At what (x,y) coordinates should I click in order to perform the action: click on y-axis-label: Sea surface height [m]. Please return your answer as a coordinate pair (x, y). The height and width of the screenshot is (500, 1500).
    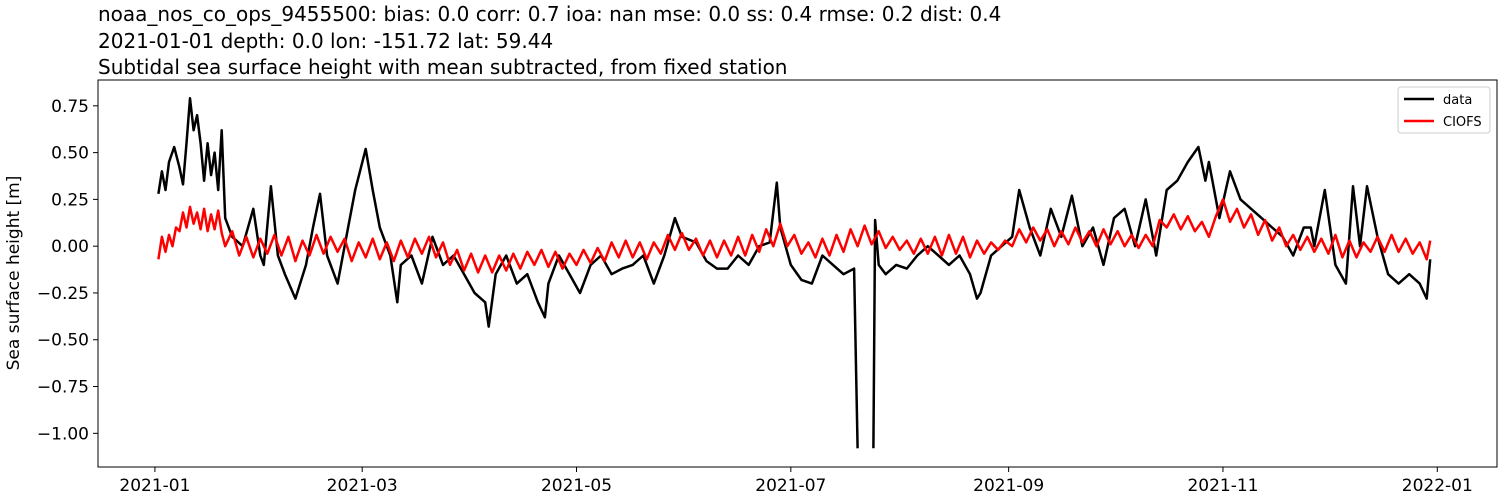
    Looking at the image, I should click on (14, 273).